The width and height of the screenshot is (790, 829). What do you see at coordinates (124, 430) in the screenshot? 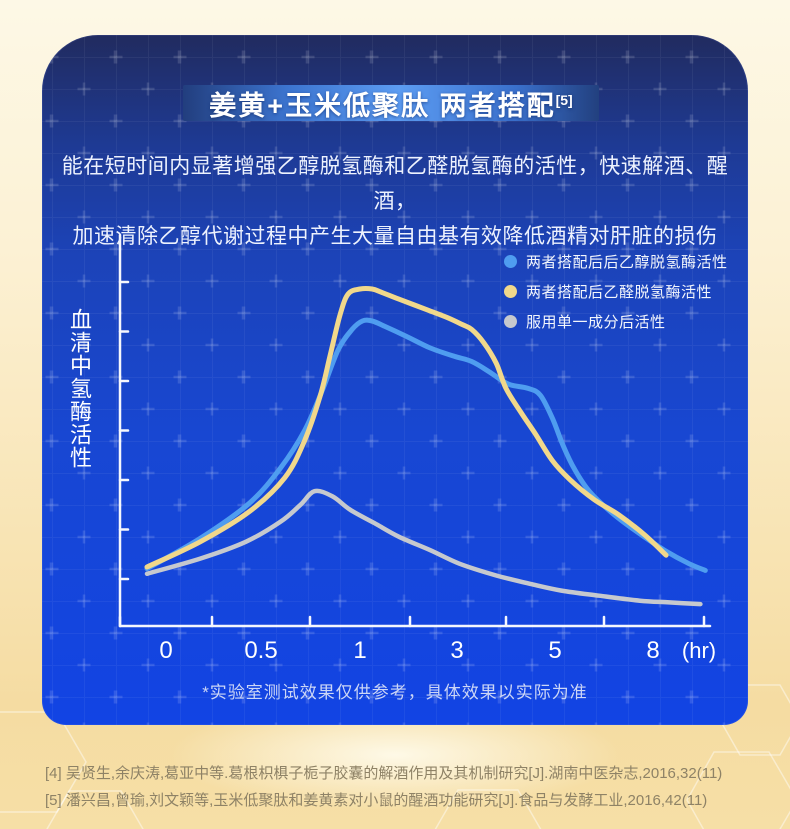
I see `y-axis-ticks` at bounding box center [124, 430].